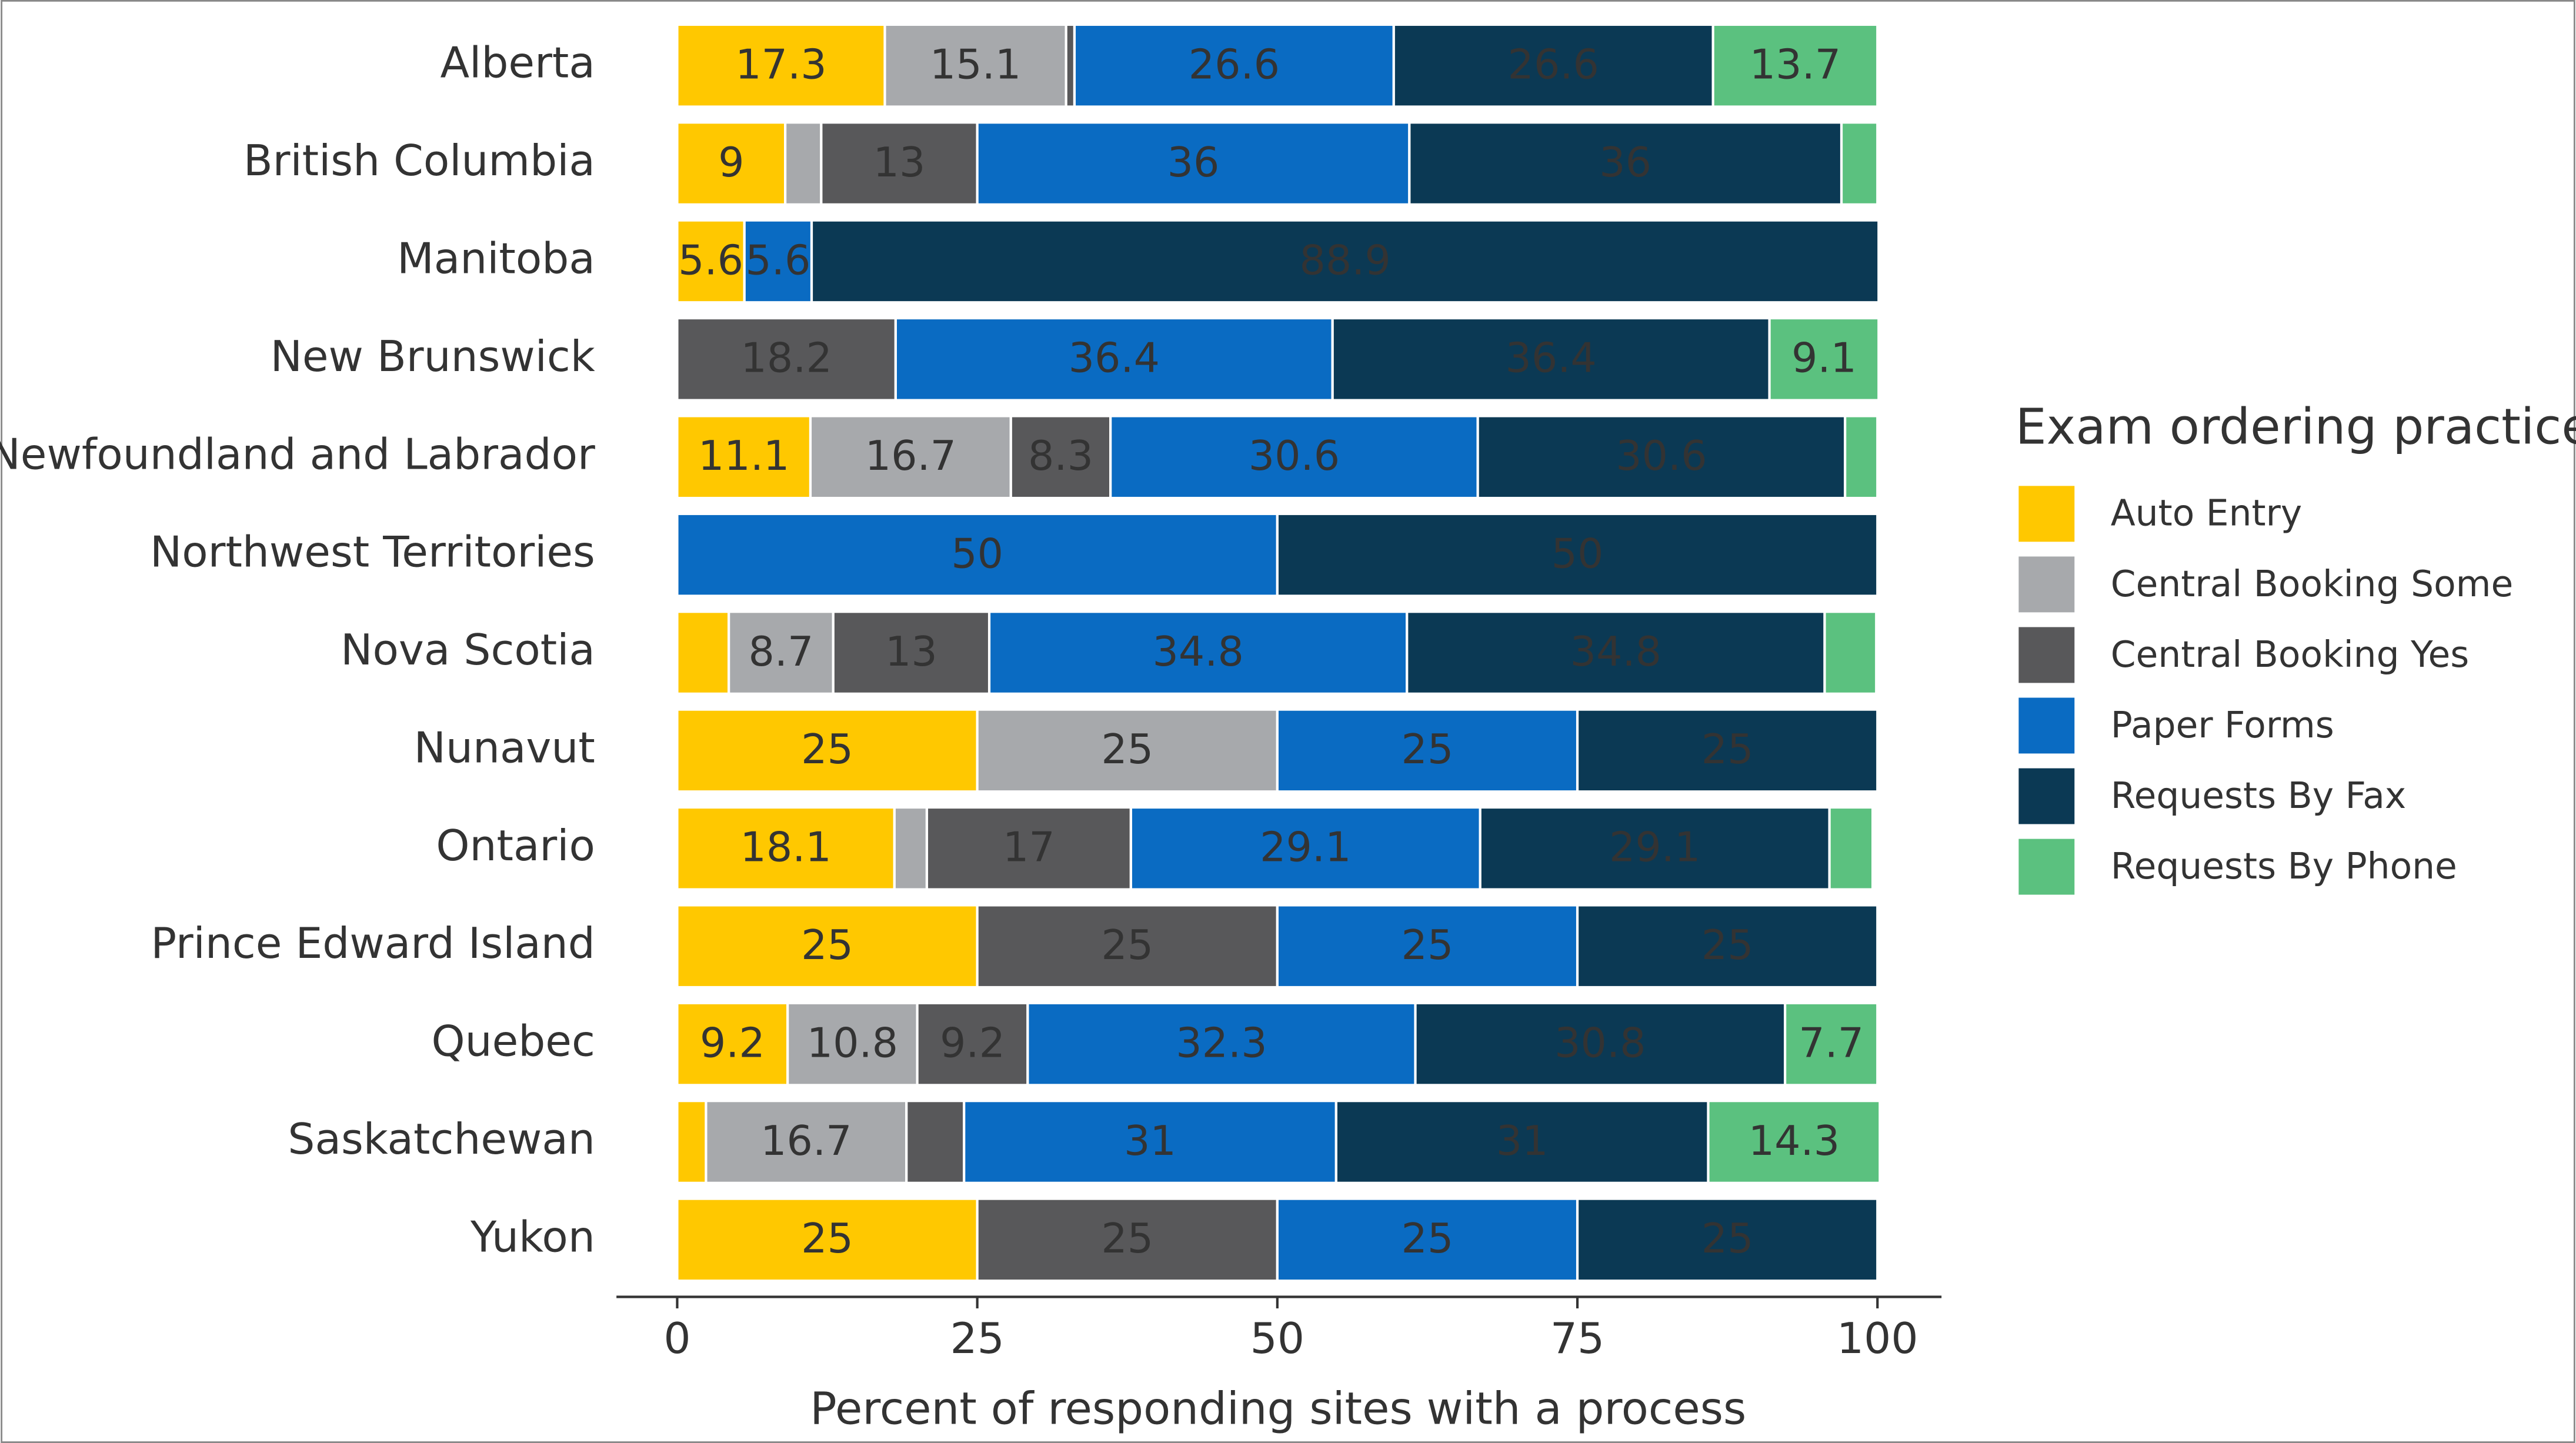 The image size is (2576, 1443). Describe the element at coordinates (780, 64) in the screenshot. I see `value-label: 17.3` at that location.